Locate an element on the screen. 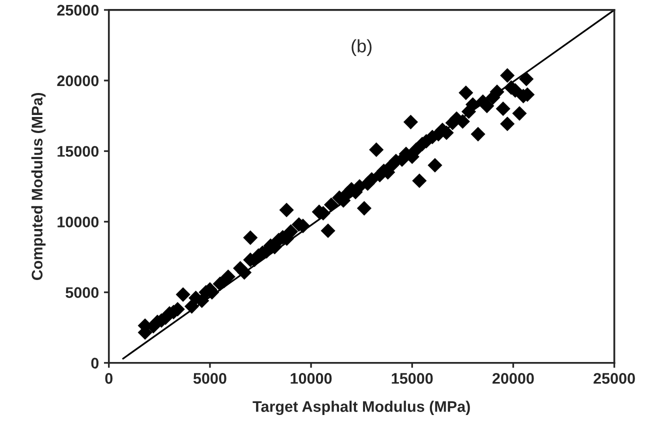 This screenshot has height=432, width=648. x-tick-label: 25000 is located at coordinates (614, 378).